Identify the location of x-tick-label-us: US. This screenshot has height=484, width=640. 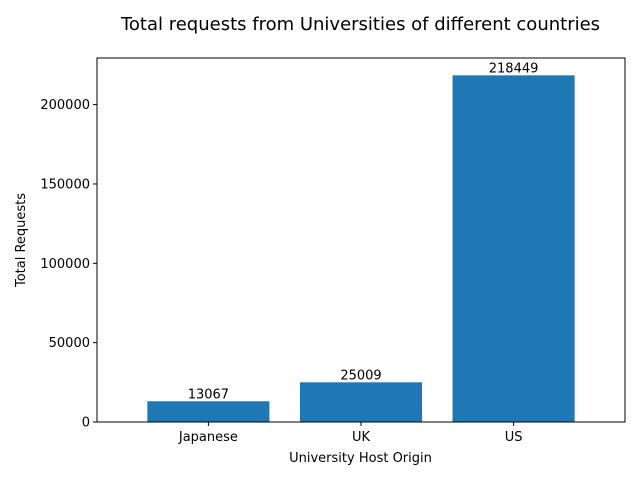
(514, 437).